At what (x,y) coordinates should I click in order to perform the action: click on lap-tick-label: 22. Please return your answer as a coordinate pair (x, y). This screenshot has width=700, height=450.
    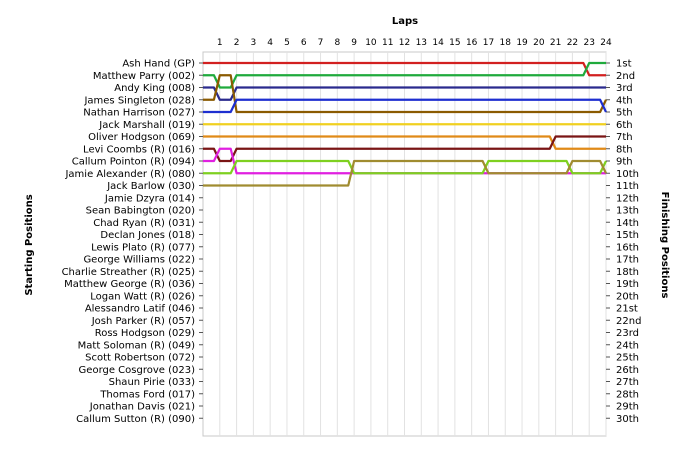
    Looking at the image, I should click on (572, 43).